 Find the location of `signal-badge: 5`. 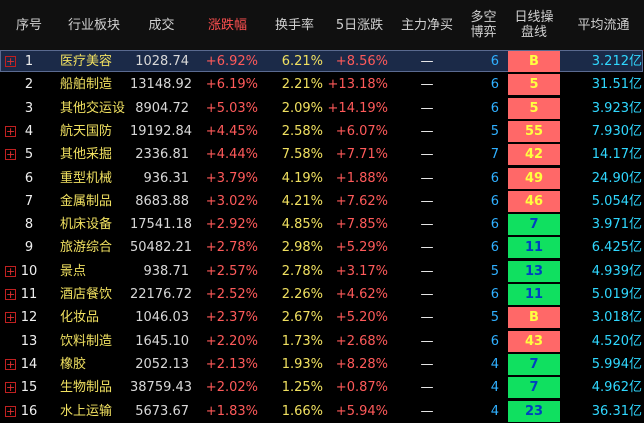

signal-badge: 5 is located at coordinates (534, 85).